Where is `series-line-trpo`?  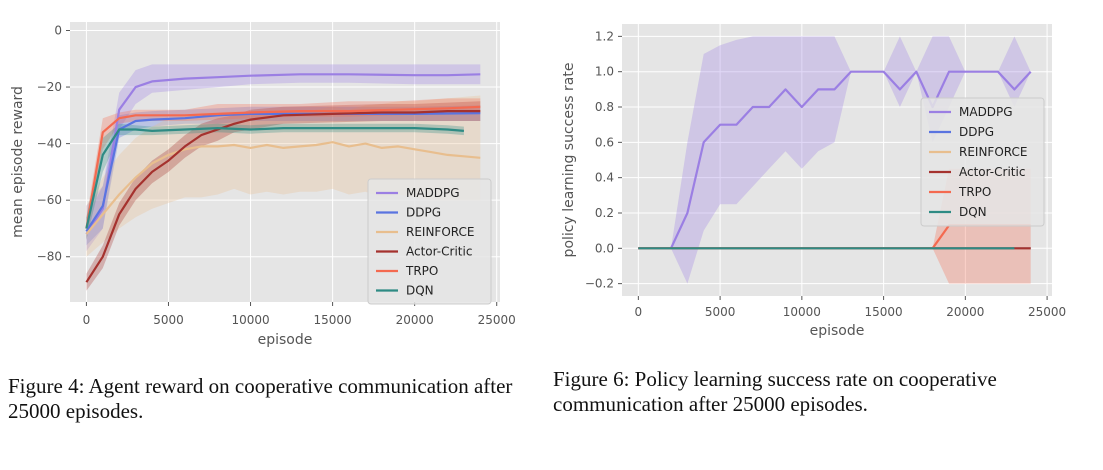 series-line-trpo is located at coordinates (283, 167).